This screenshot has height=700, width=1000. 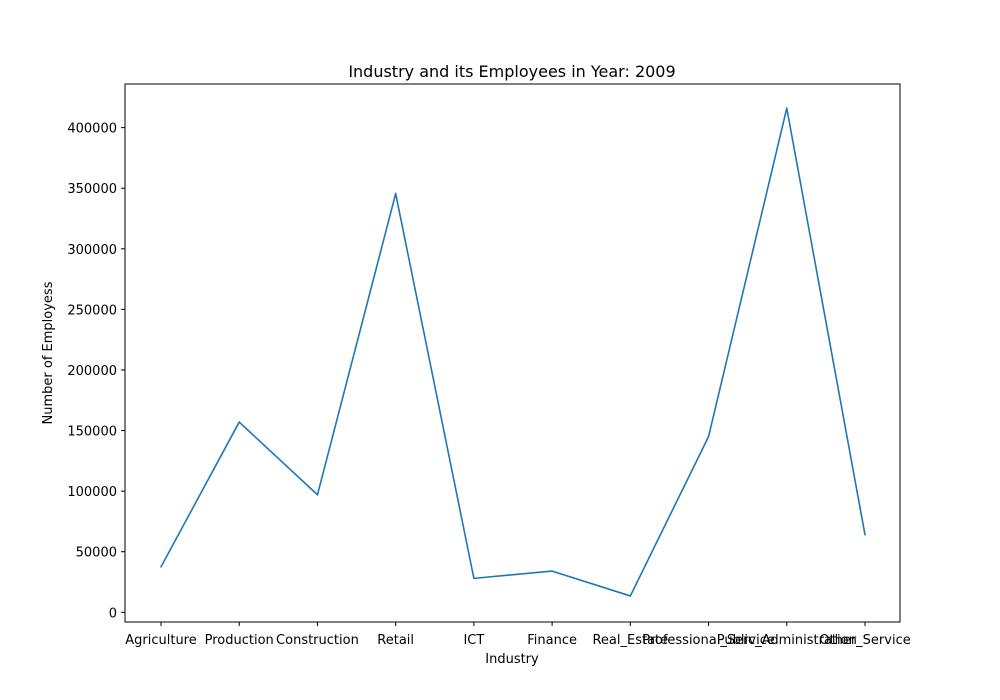 What do you see at coordinates (395, 640) in the screenshot?
I see `x-tick-label: Retail` at bounding box center [395, 640].